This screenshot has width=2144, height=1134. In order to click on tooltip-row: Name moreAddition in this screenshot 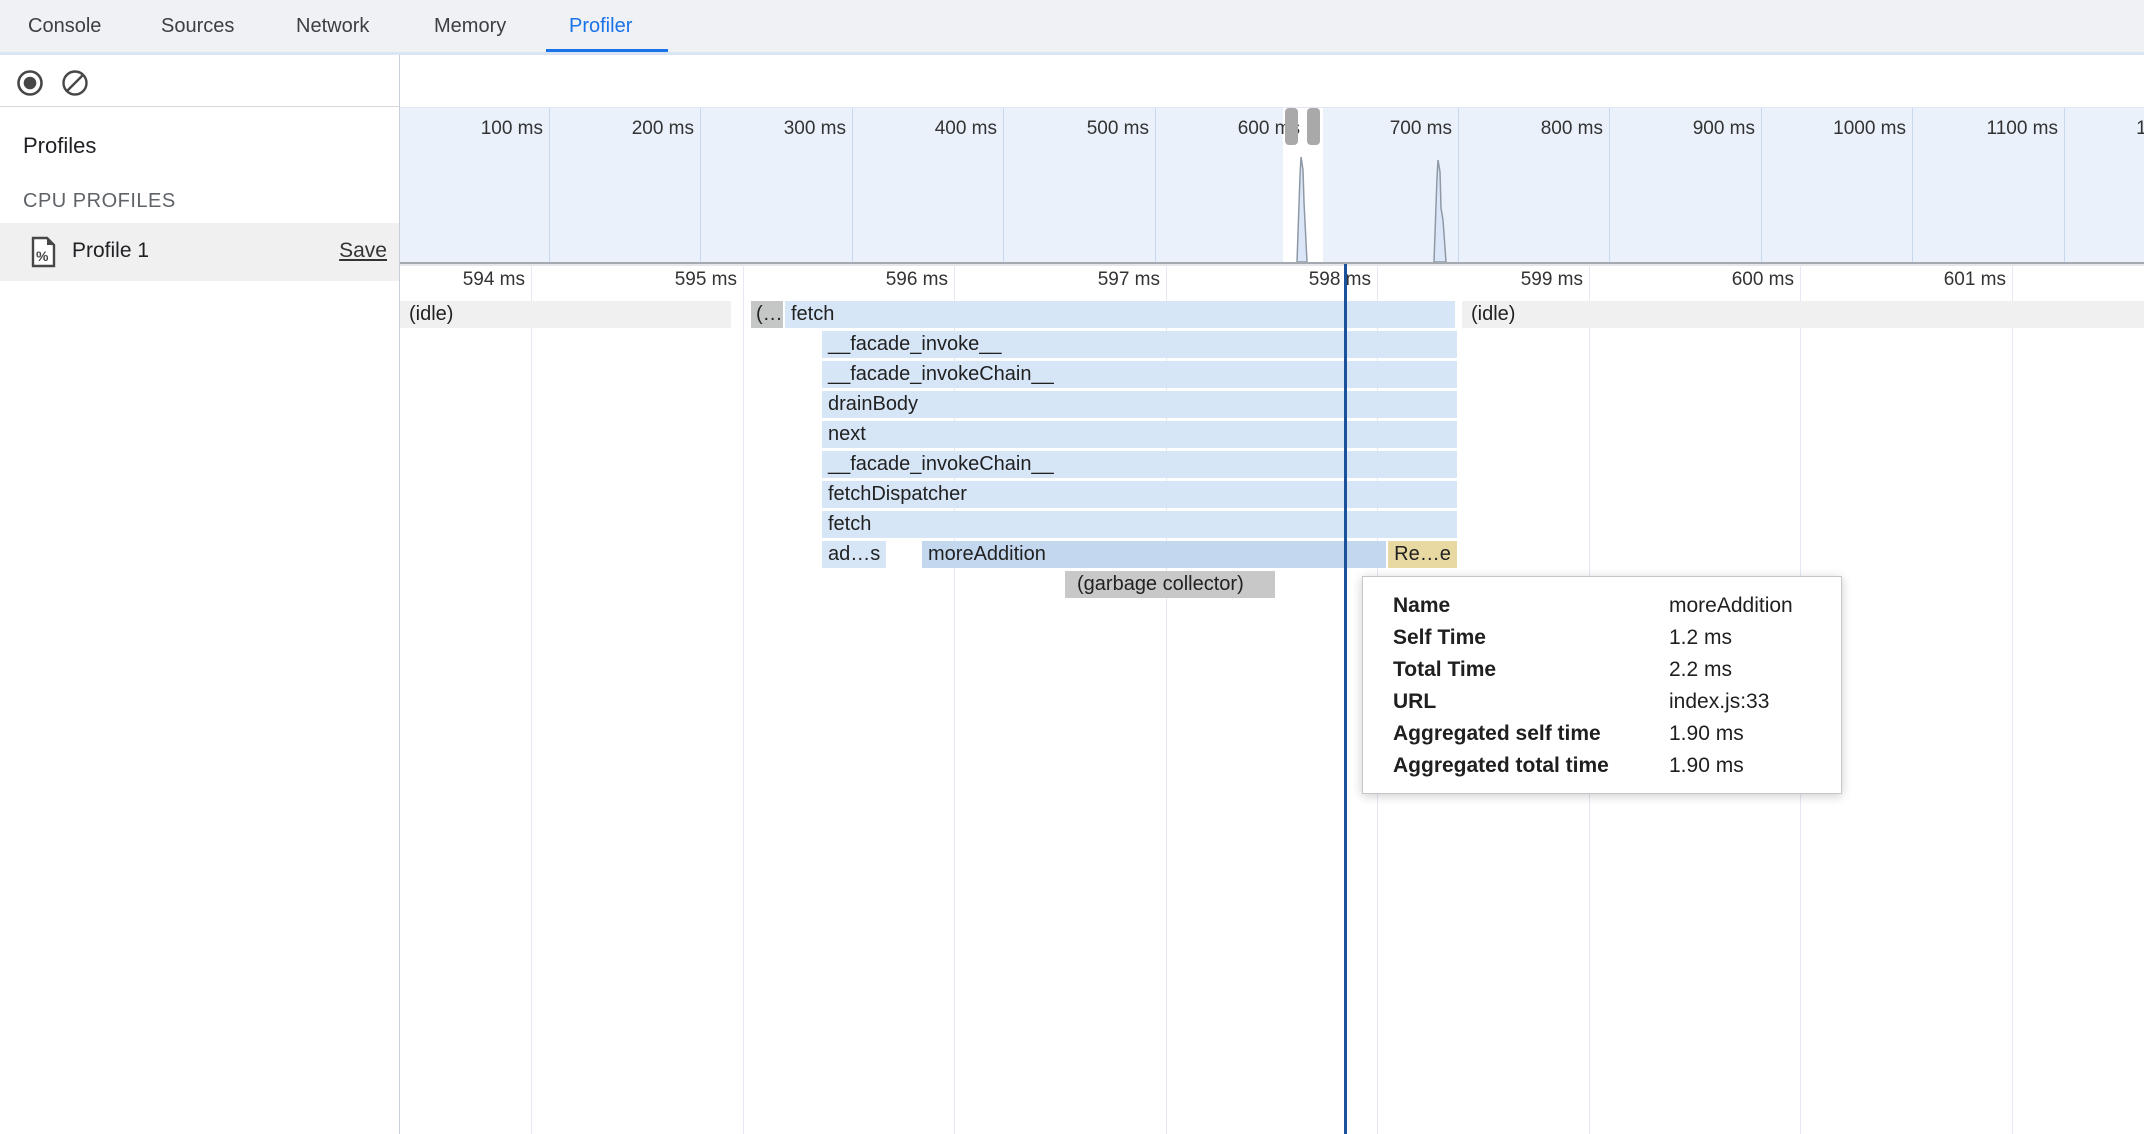, I will do `click(1617, 606)`.